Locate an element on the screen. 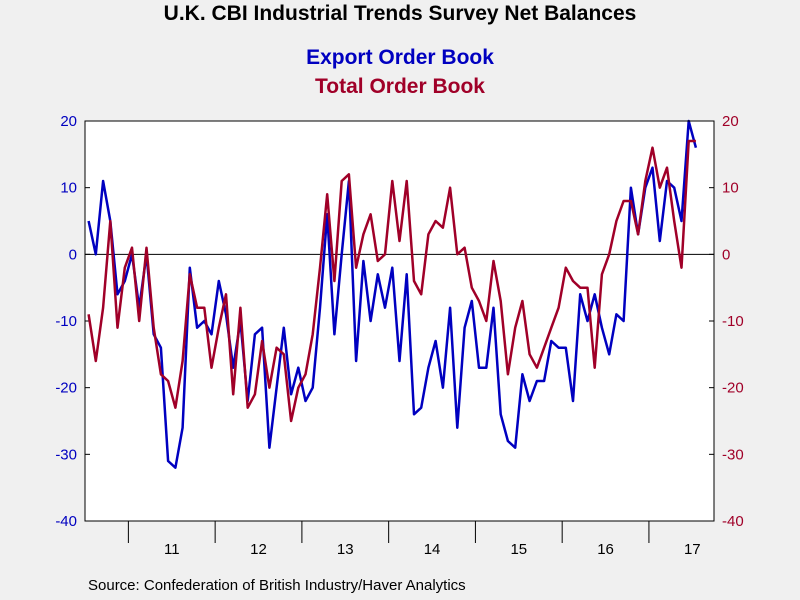 This screenshot has height=600, width=800. x-tick-label: 16 is located at coordinates (605, 549).